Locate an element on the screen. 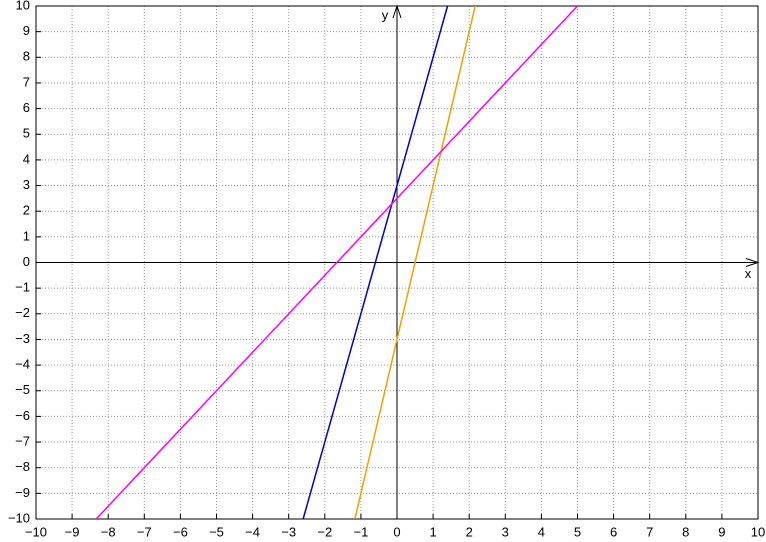 The image size is (766, 542). y-tick-label: −7 is located at coordinates (22, 440).